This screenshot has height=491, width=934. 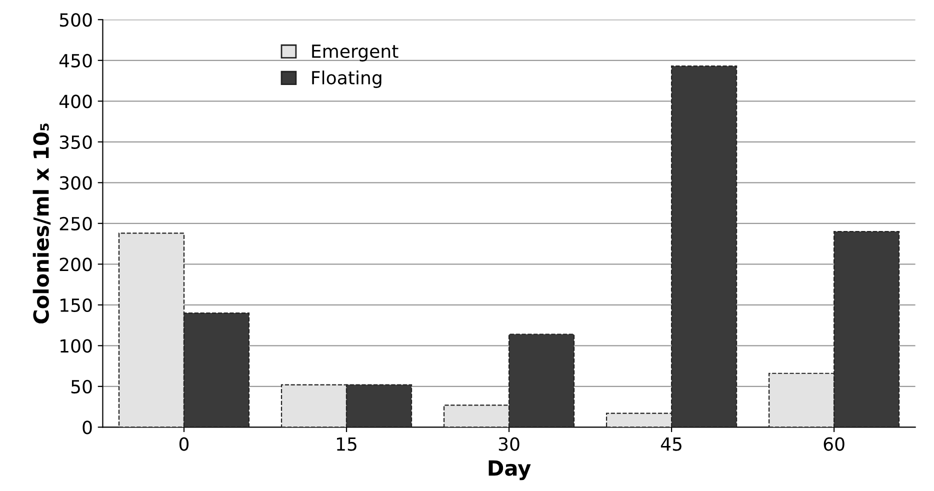 I want to click on y-axis-title: Colonies/ml x 10₅, so click(x=41, y=223).